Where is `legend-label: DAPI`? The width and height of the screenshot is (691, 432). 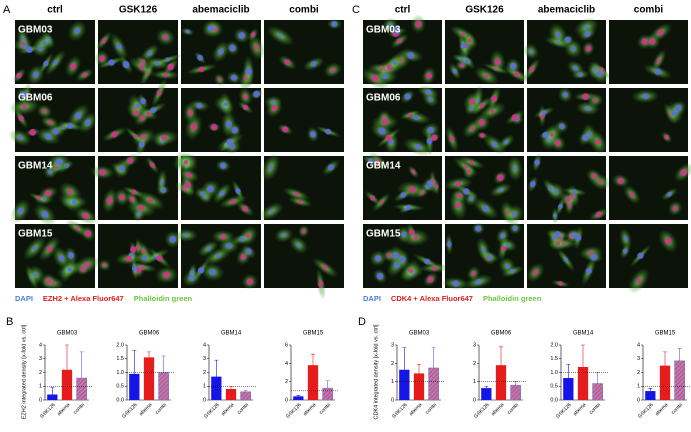
legend-label: DAPI is located at coordinates (24, 298).